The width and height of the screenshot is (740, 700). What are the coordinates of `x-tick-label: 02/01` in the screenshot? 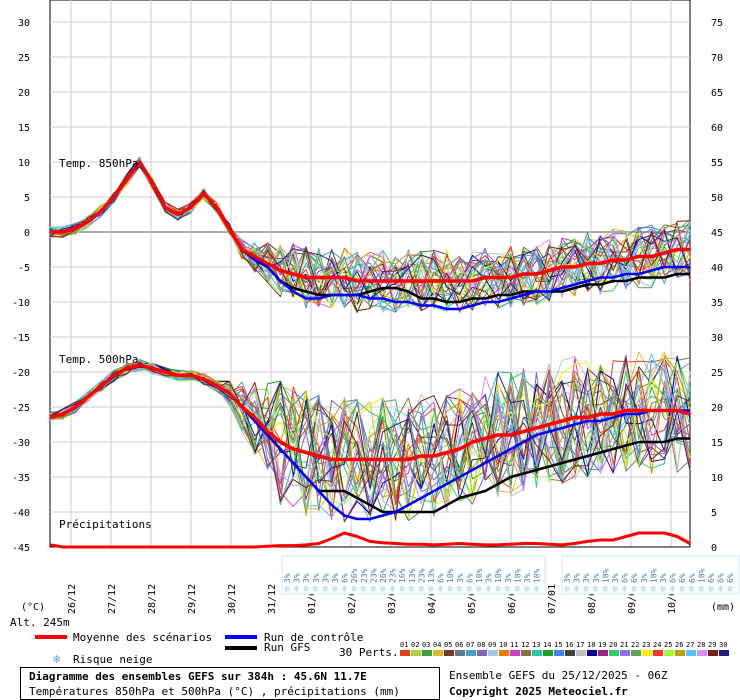 It's located at (352, 599).